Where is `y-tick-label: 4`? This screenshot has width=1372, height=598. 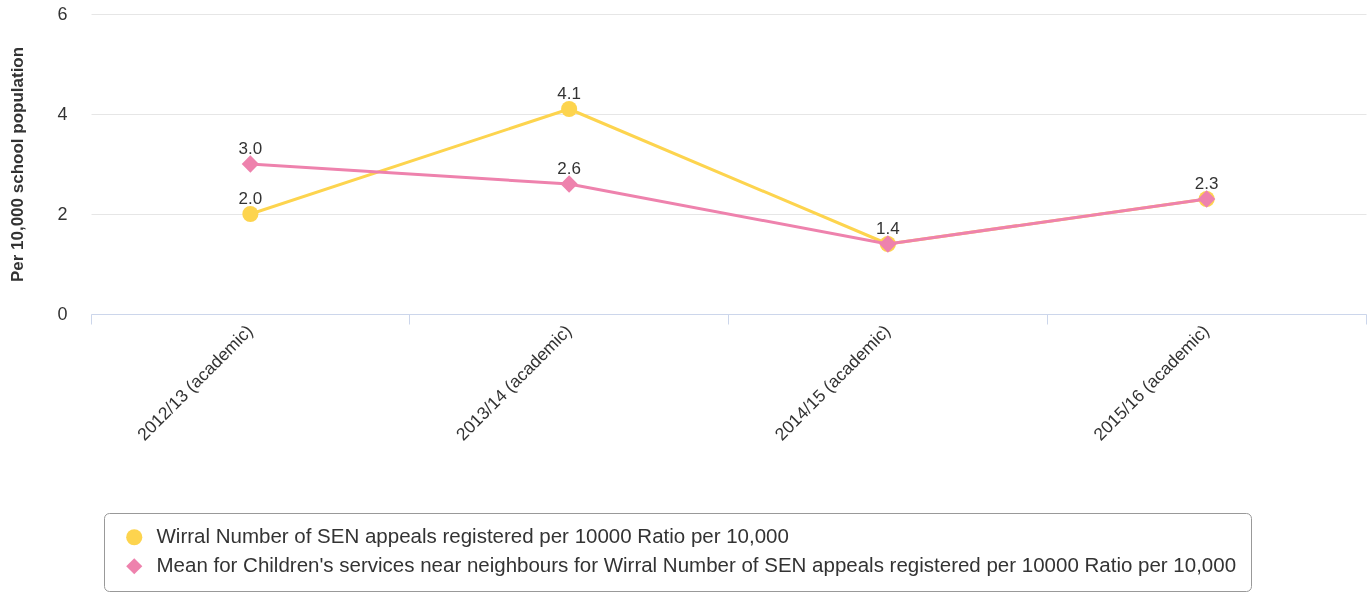
y-tick-label: 4 is located at coordinates (62, 113).